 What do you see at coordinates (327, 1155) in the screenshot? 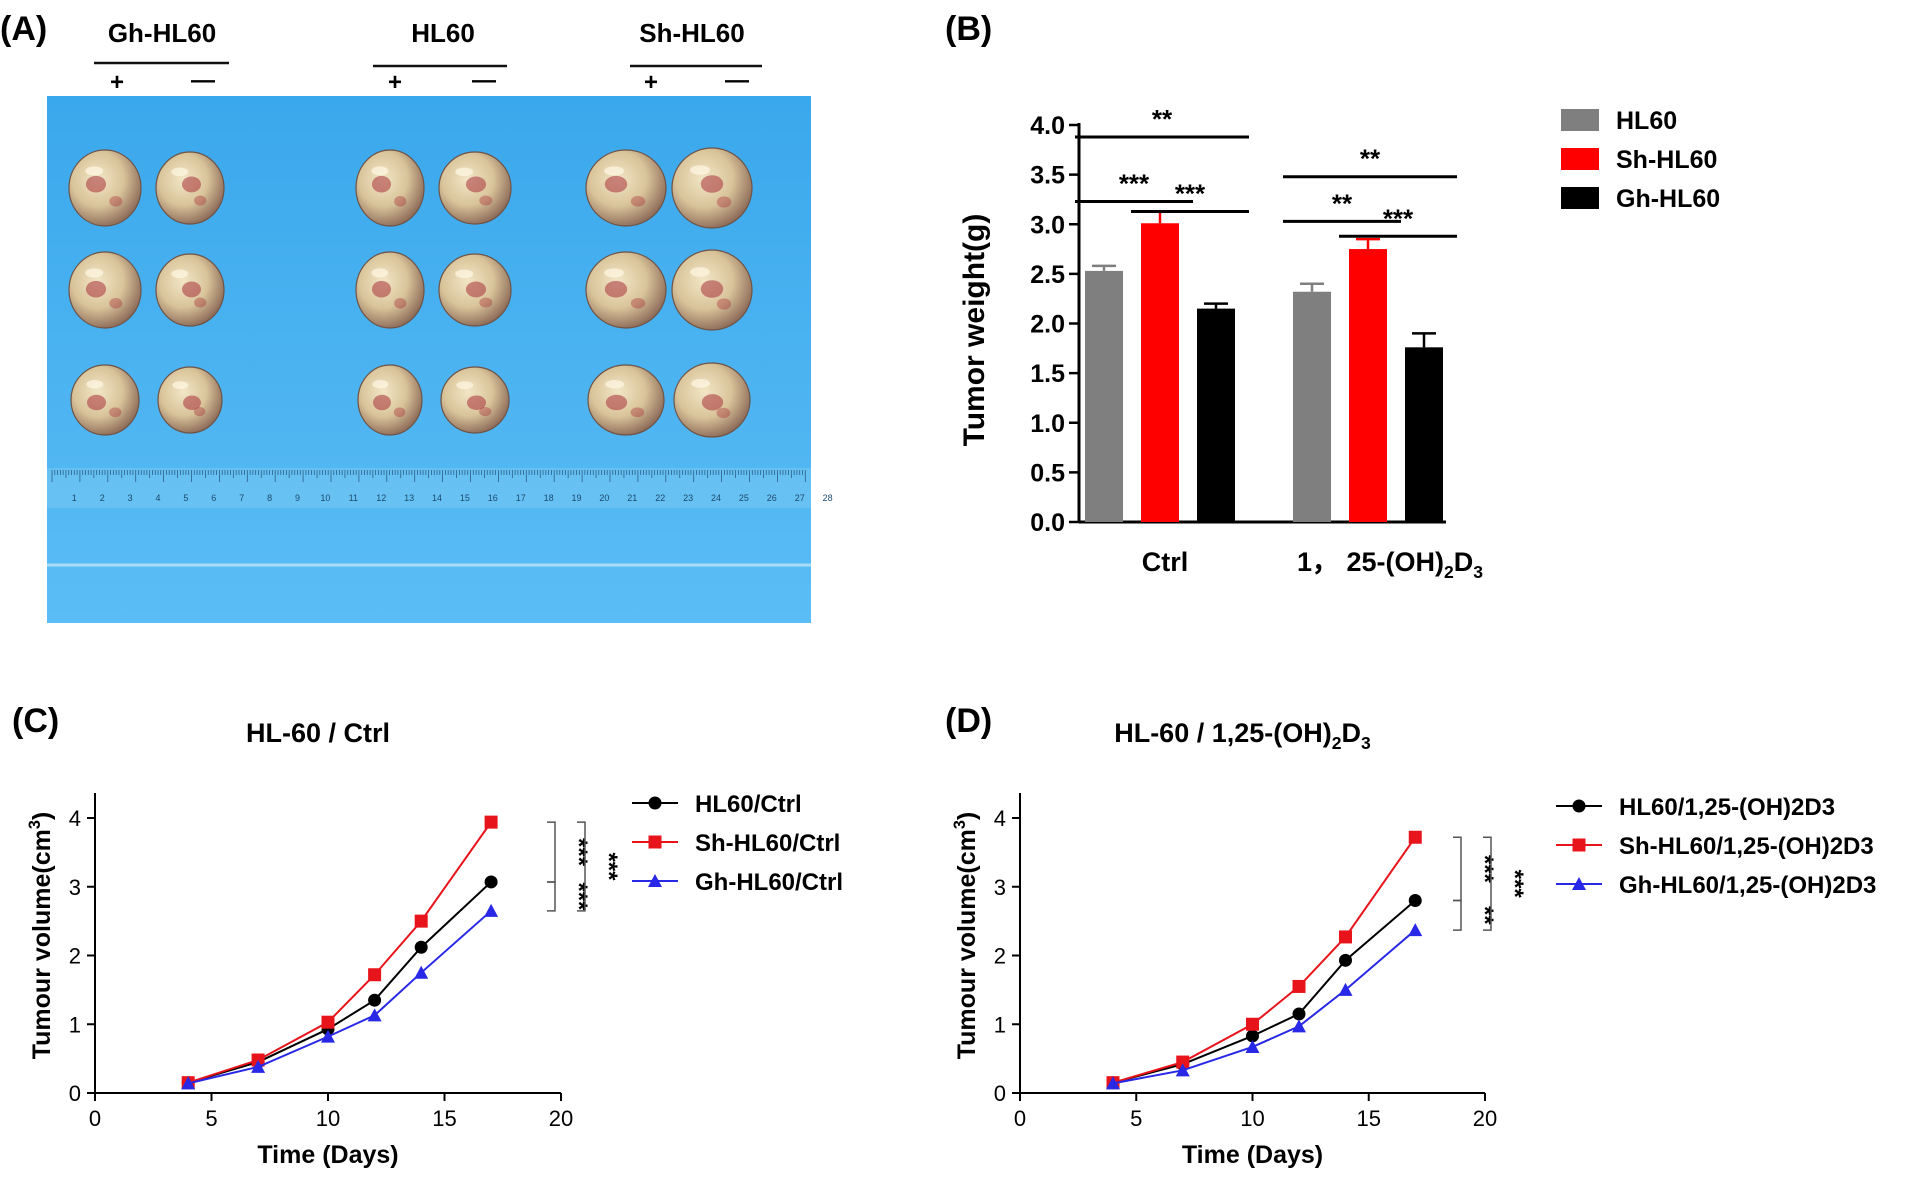
I see `x-axis-title: Time (Days)` at bounding box center [327, 1155].